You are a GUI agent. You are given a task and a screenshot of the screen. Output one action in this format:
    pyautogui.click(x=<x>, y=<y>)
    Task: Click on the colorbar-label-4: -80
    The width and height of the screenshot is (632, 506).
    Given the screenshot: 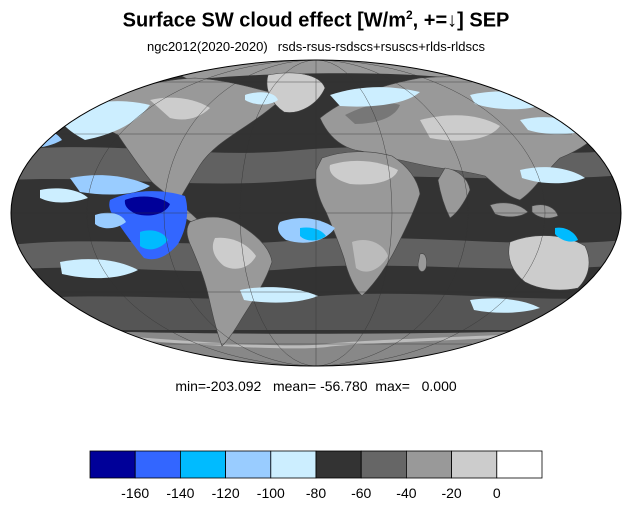 What is the action you would take?
    pyautogui.click(x=316, y=493)
    